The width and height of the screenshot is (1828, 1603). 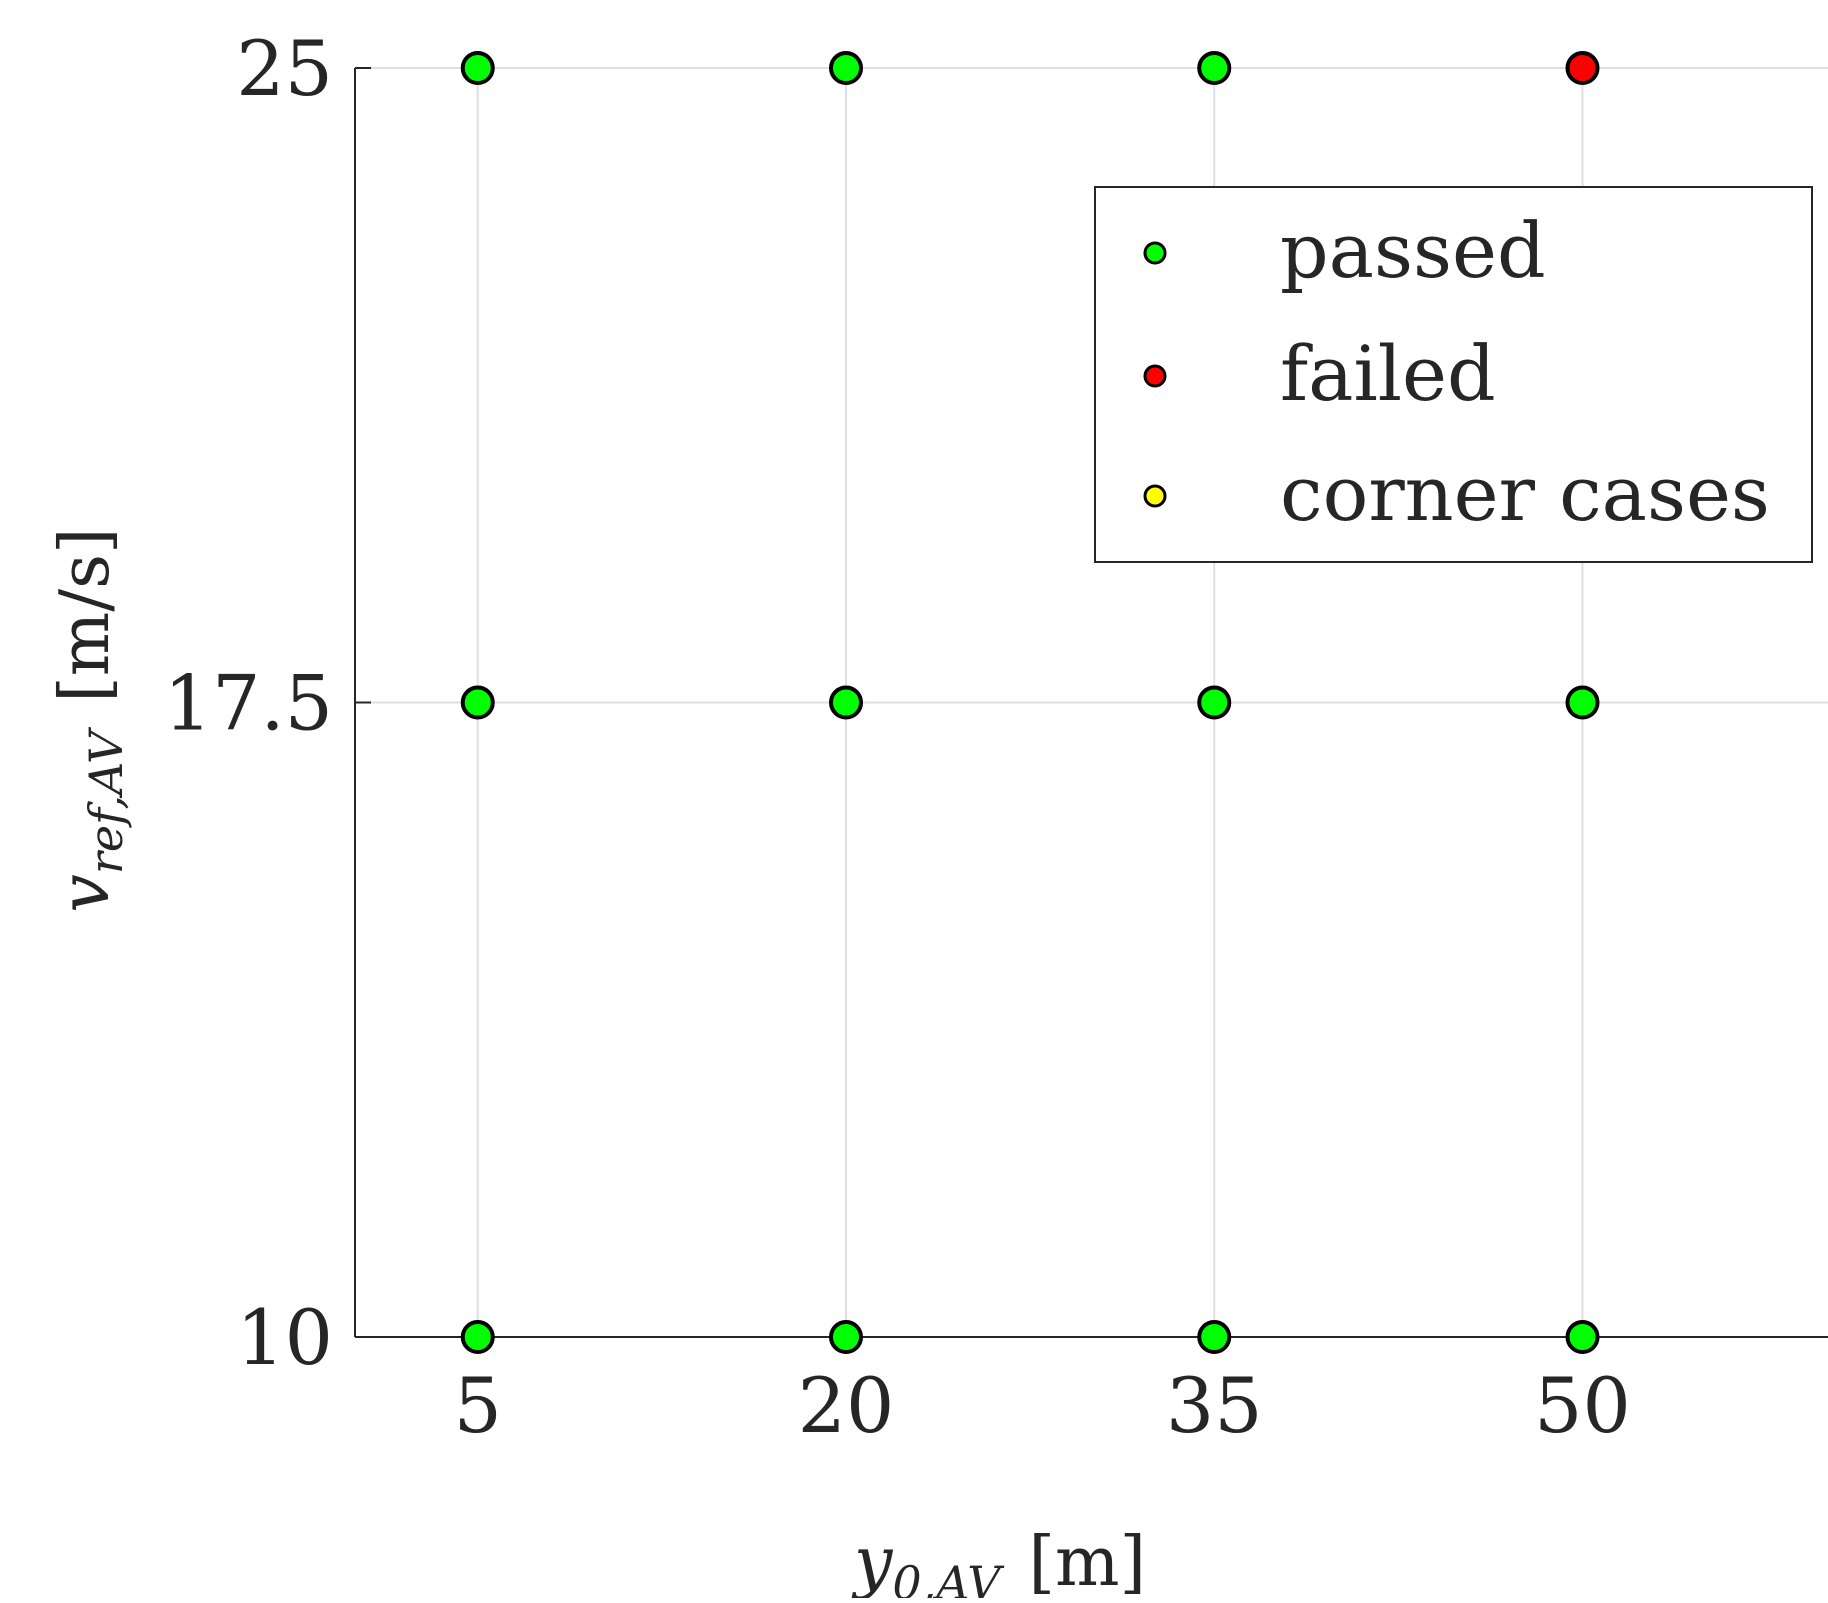 What do you see at coordinates (1413, 250) in the screenshot?
I see `legend-label: passed` at bounding box center [1413, 250].